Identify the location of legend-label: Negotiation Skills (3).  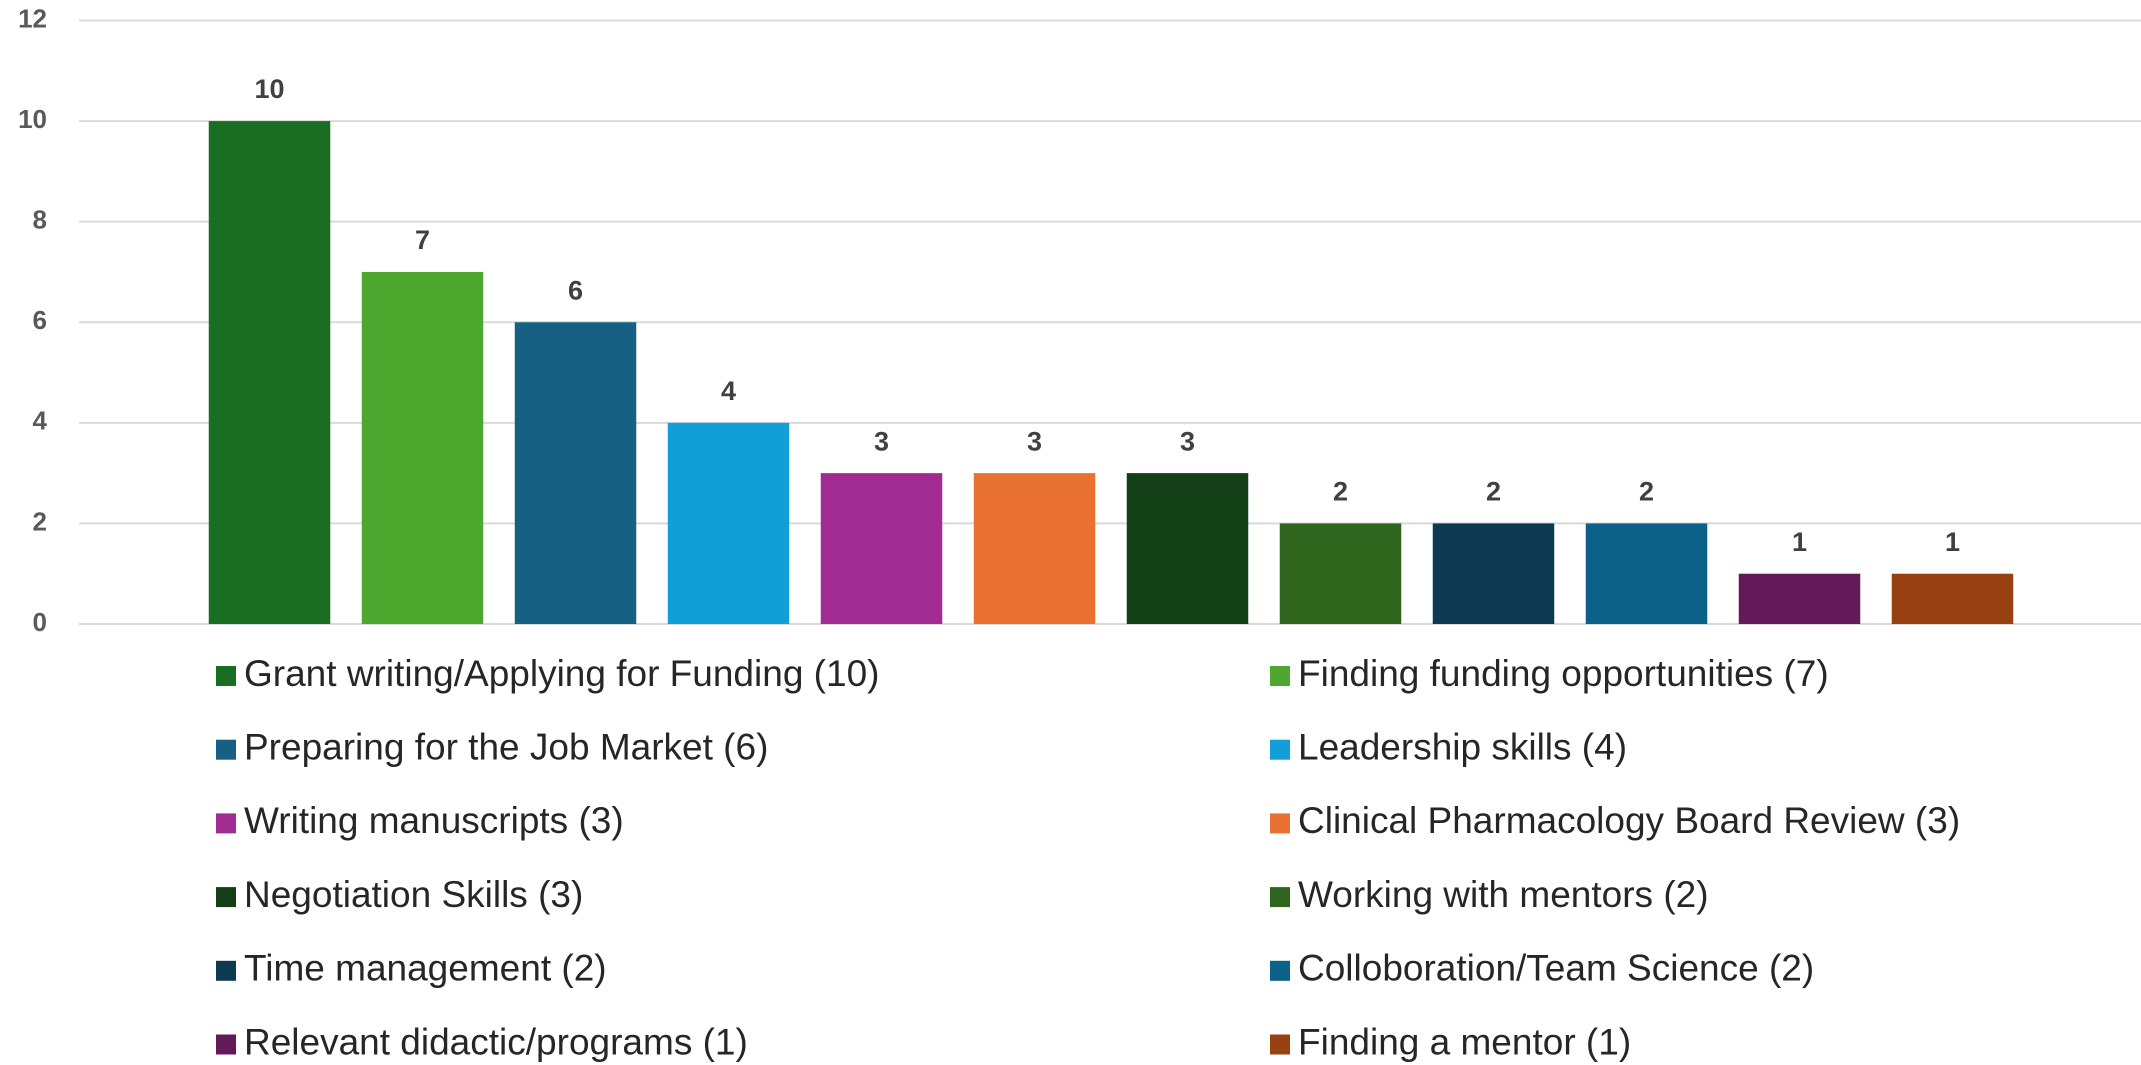
(413, 894).